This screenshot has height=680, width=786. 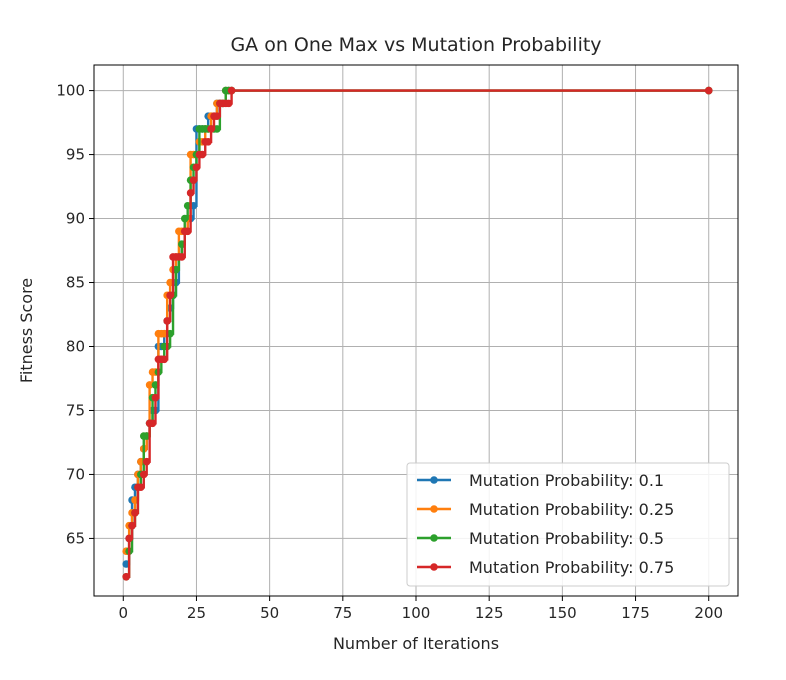 I want to click on y-tick-label: 70, so click(x=75, y=474).